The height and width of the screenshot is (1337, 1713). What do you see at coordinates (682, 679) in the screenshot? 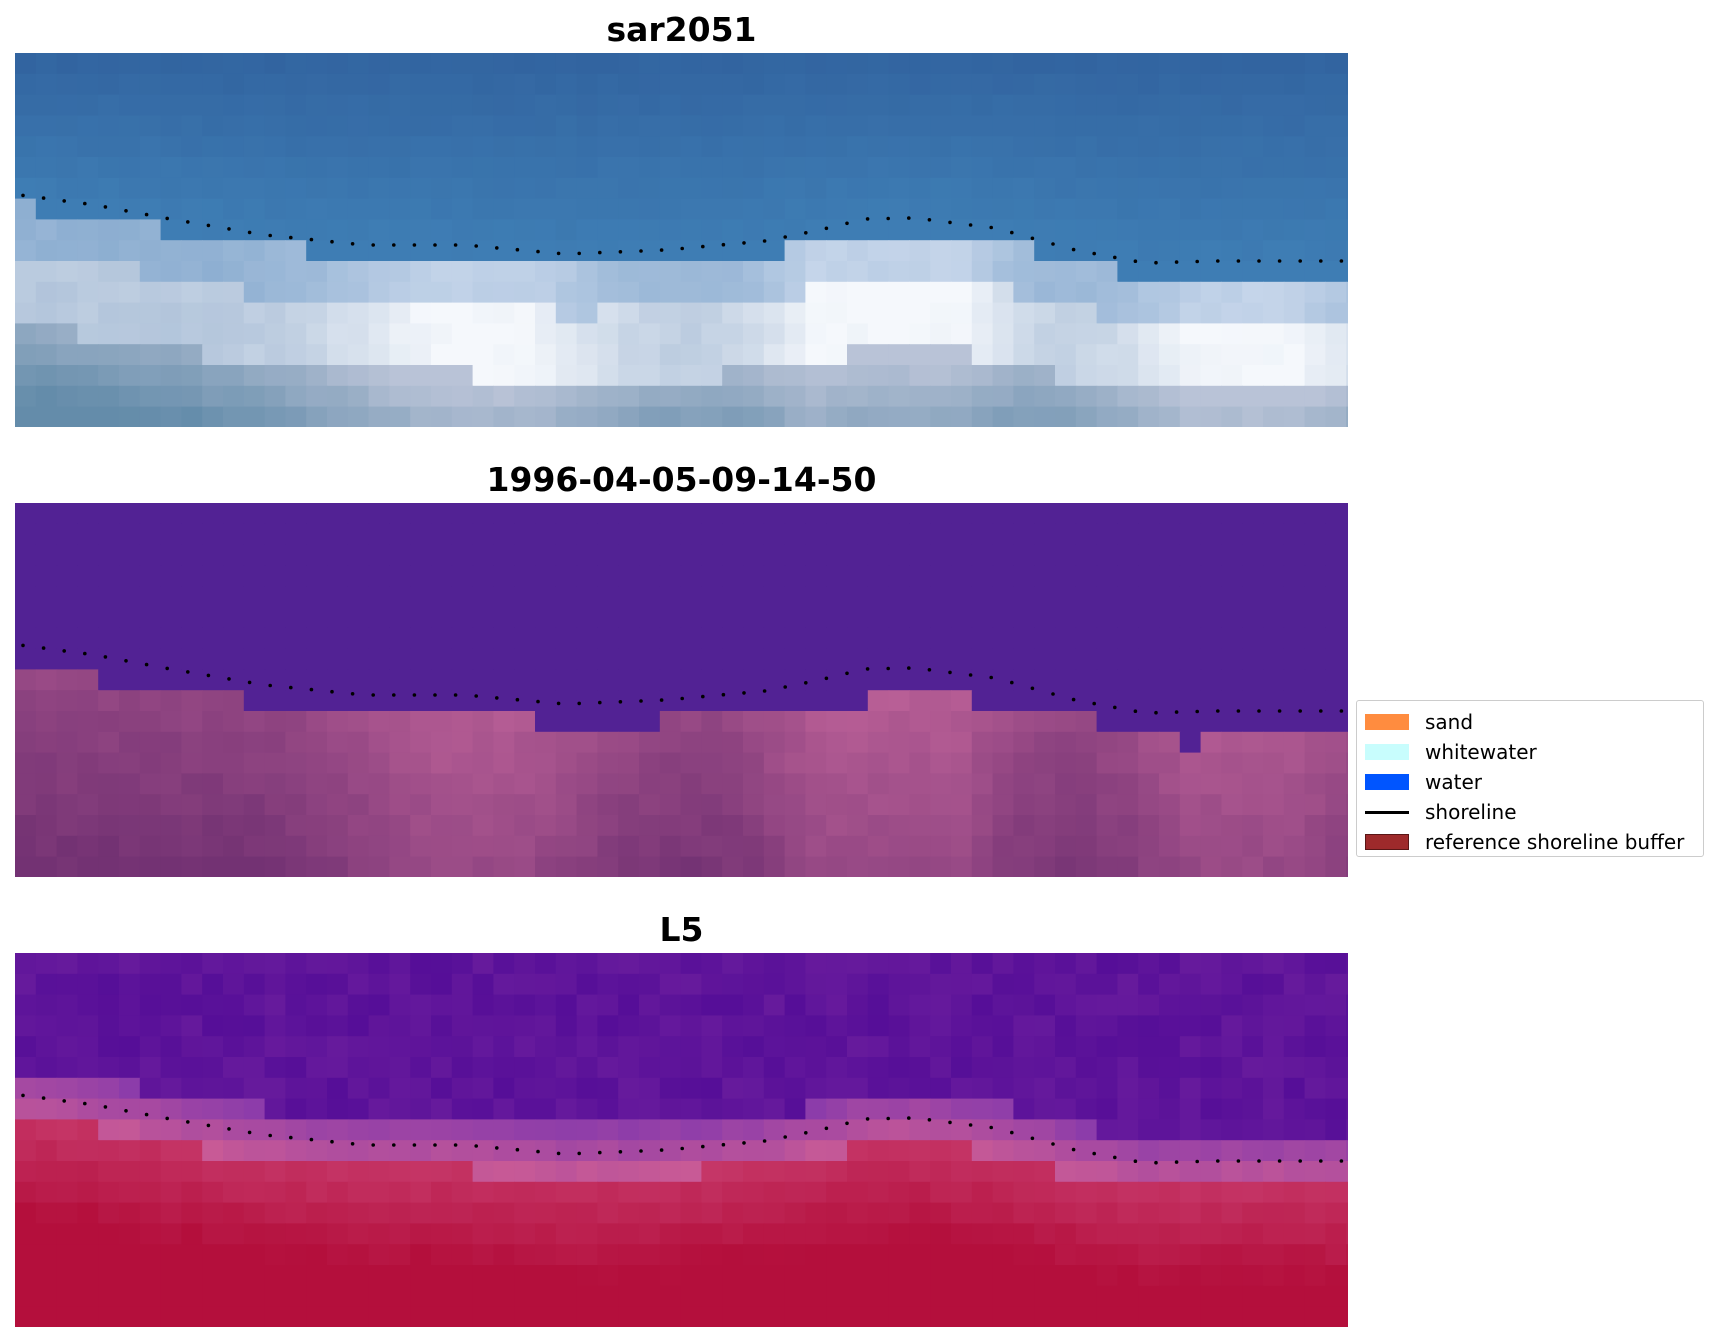
I see `shoreline-dots` at bounding box center [682, 679].